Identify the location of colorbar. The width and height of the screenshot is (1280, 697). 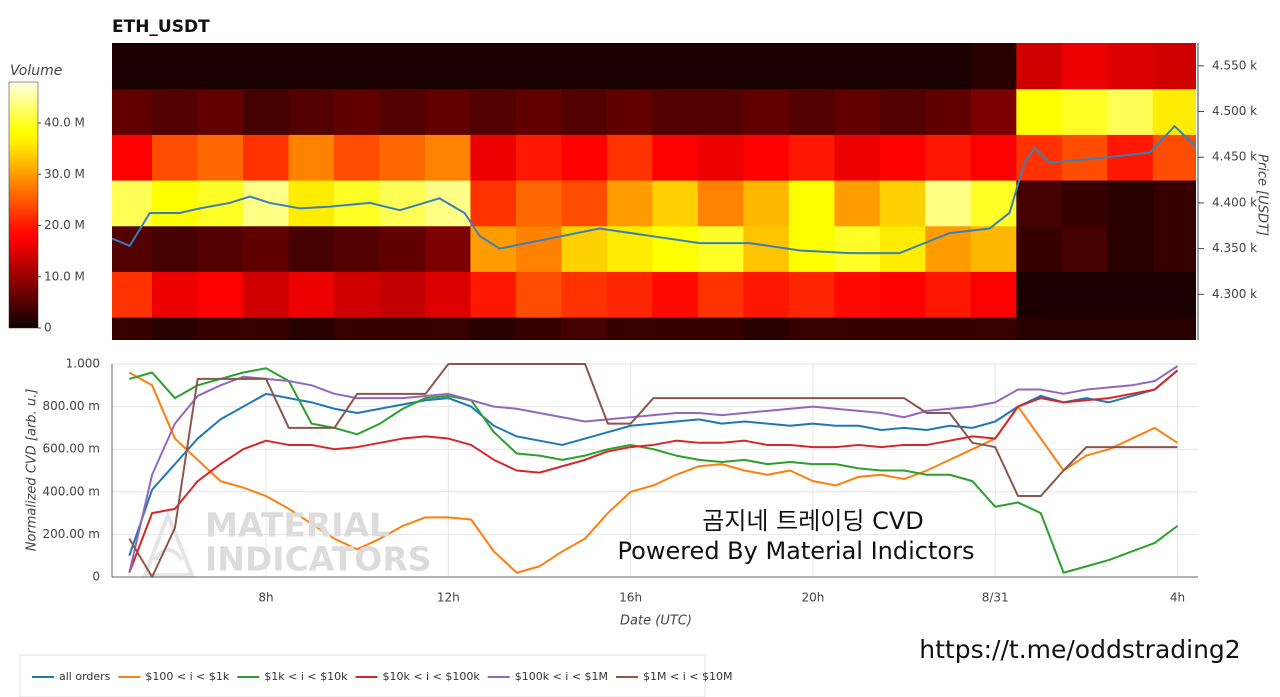
(23, 205).